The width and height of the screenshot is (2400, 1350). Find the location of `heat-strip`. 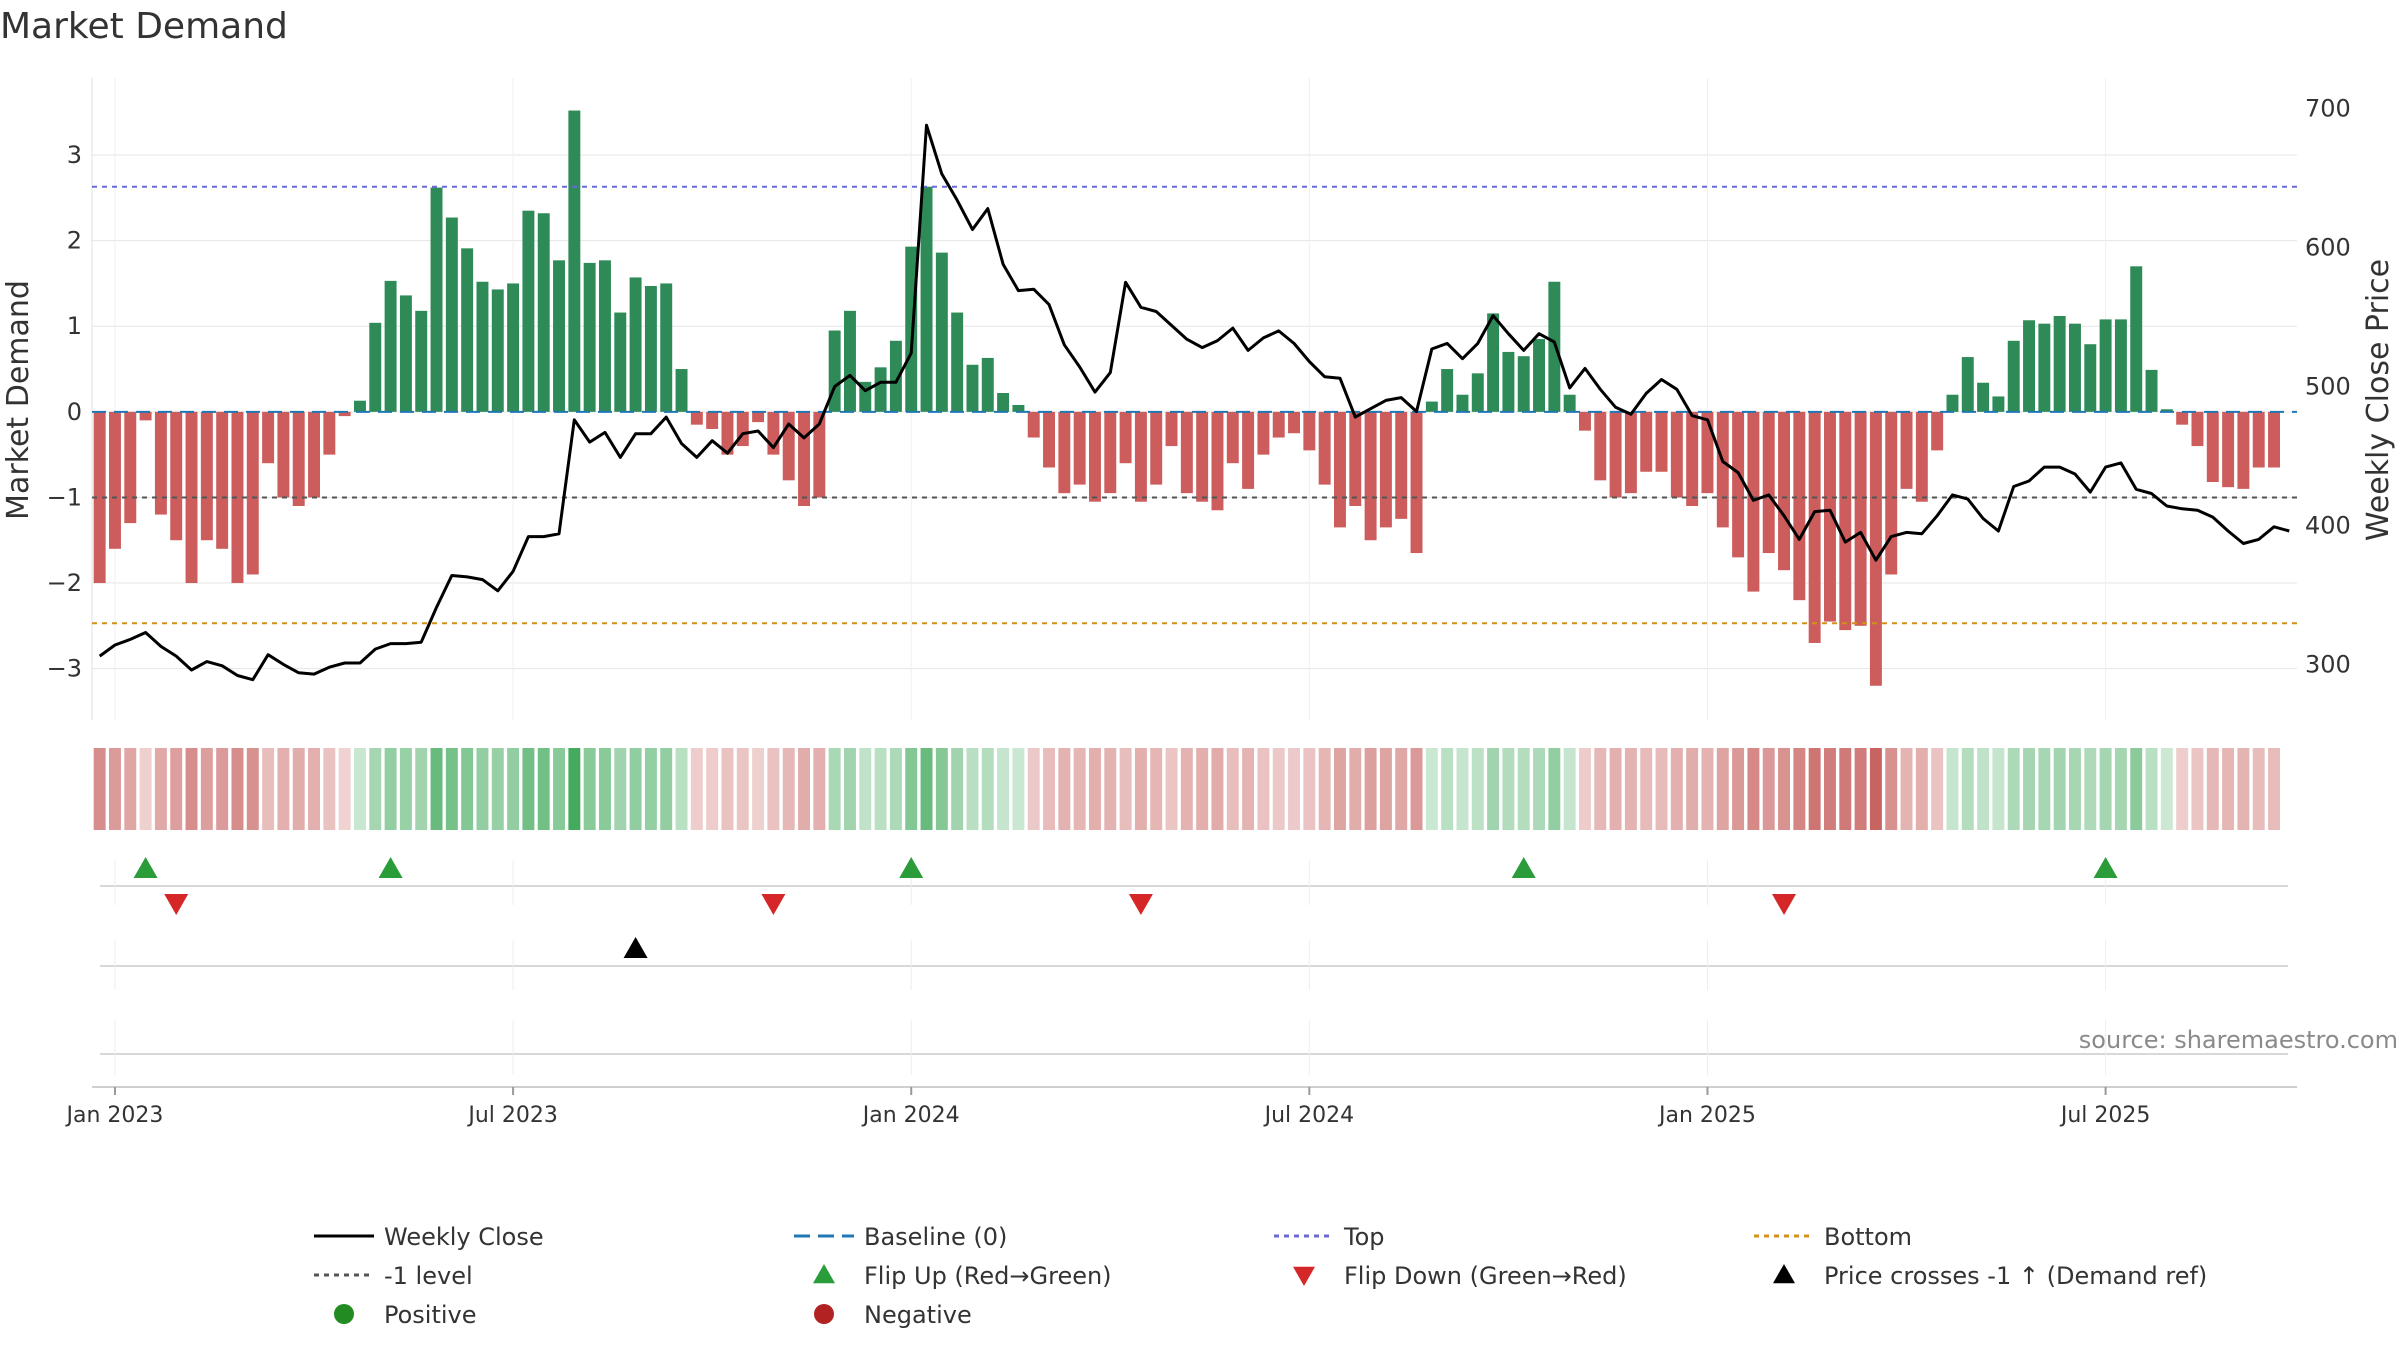

heat-strip is located at coordinates (1187, 789).